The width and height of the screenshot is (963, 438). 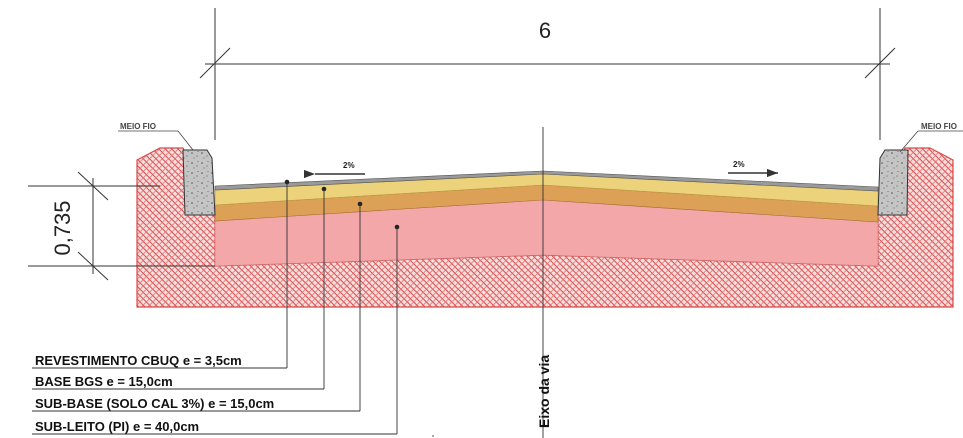 I want to click on center-axis: Eixo da via, so click(x=544, y=282).